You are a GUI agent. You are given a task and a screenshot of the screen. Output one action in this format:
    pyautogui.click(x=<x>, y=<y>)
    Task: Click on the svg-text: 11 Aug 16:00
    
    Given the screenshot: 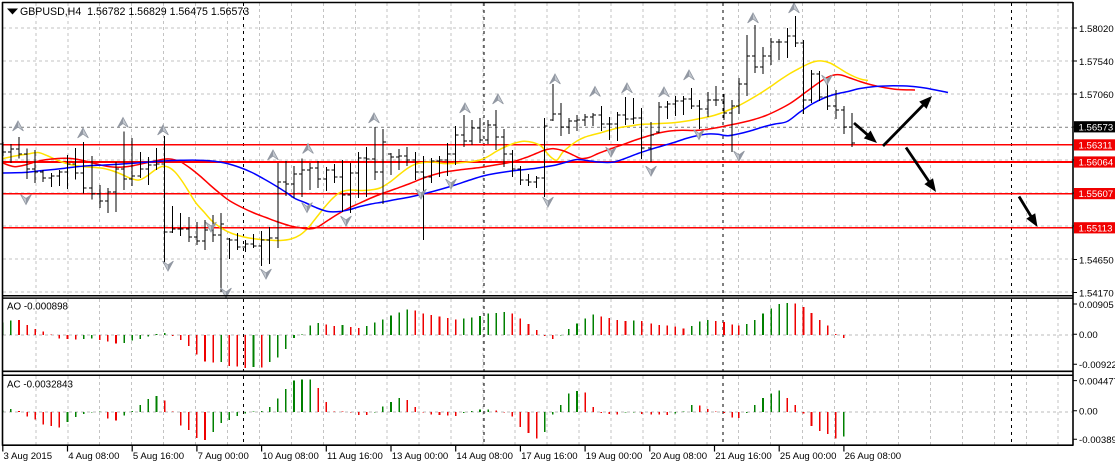 What is the action you would take?
    pyautogui.click(x=355, y=456)
    